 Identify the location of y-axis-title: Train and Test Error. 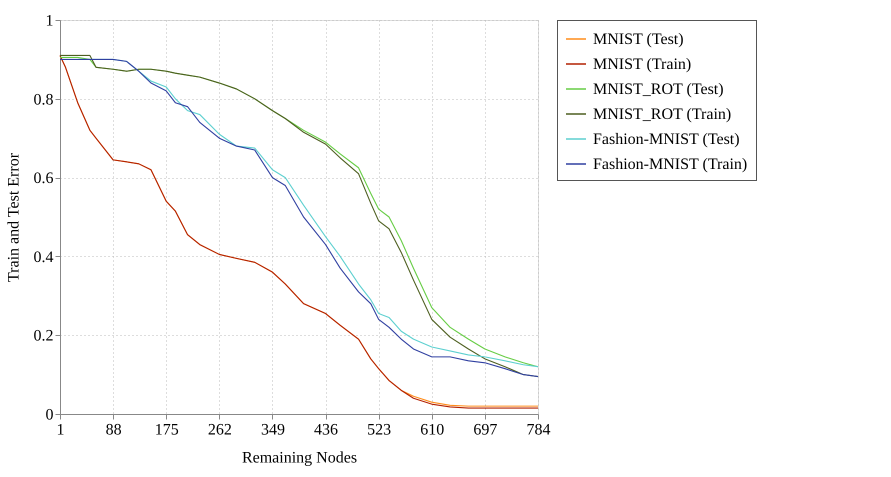
(14, 217).